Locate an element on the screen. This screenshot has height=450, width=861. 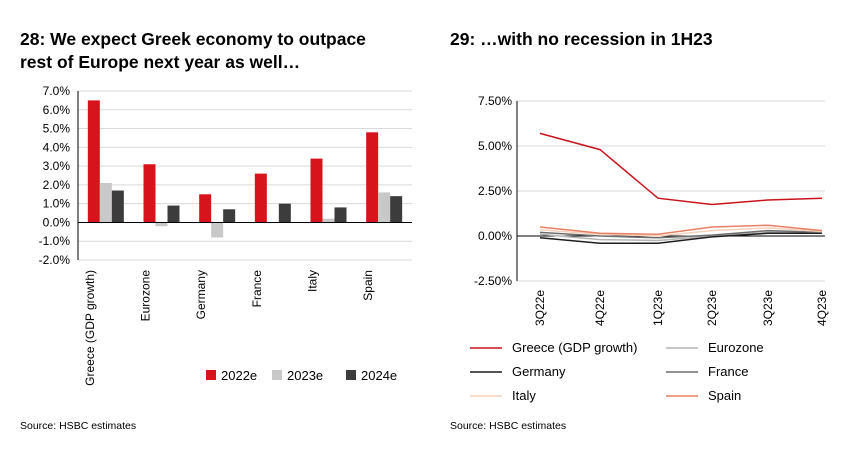
legend-label: Italy is located at coordinates (524, 395).